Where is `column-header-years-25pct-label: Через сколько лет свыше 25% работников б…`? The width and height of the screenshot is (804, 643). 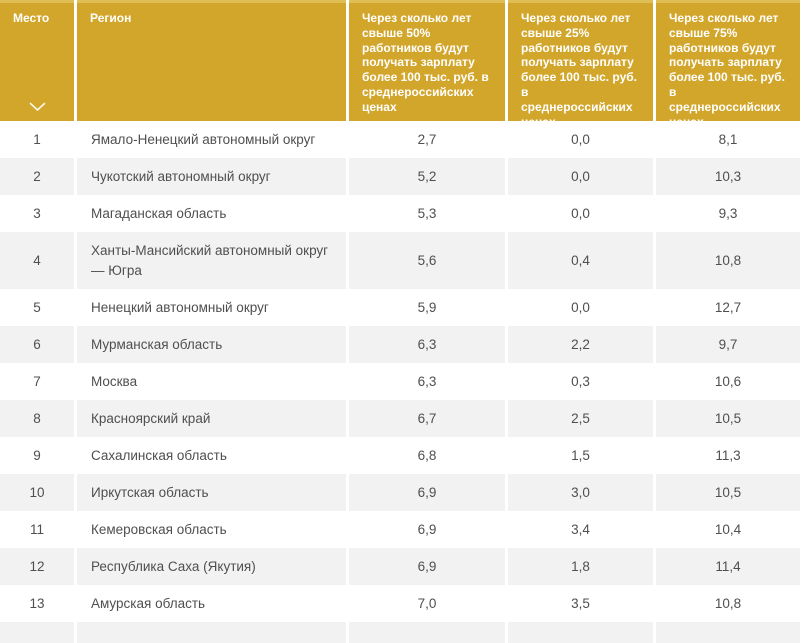
column-header-years-25pct-label: Через сколько лет свыше 25% работников б… is located at coordinates (579, 66).